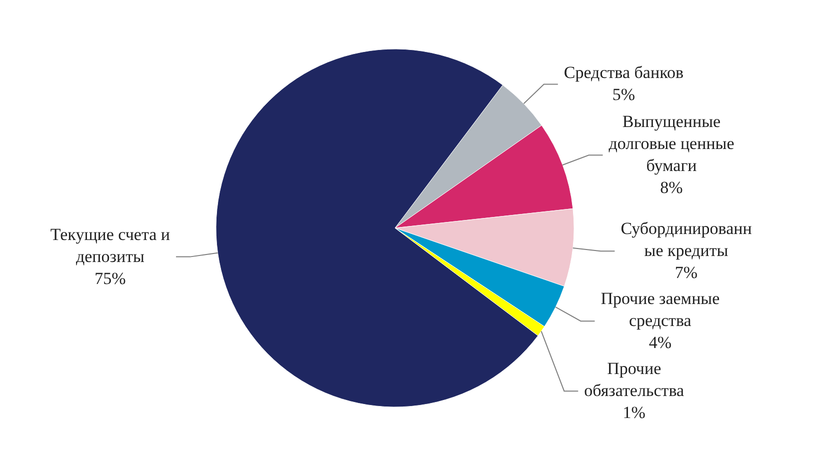 The width and height of the screenshot is (829, 455). What do you see at coordinates (110, 245) in the screenshot?
I see `slice-label: Текущие счета и депозиты` at bounding box center [110, 245].